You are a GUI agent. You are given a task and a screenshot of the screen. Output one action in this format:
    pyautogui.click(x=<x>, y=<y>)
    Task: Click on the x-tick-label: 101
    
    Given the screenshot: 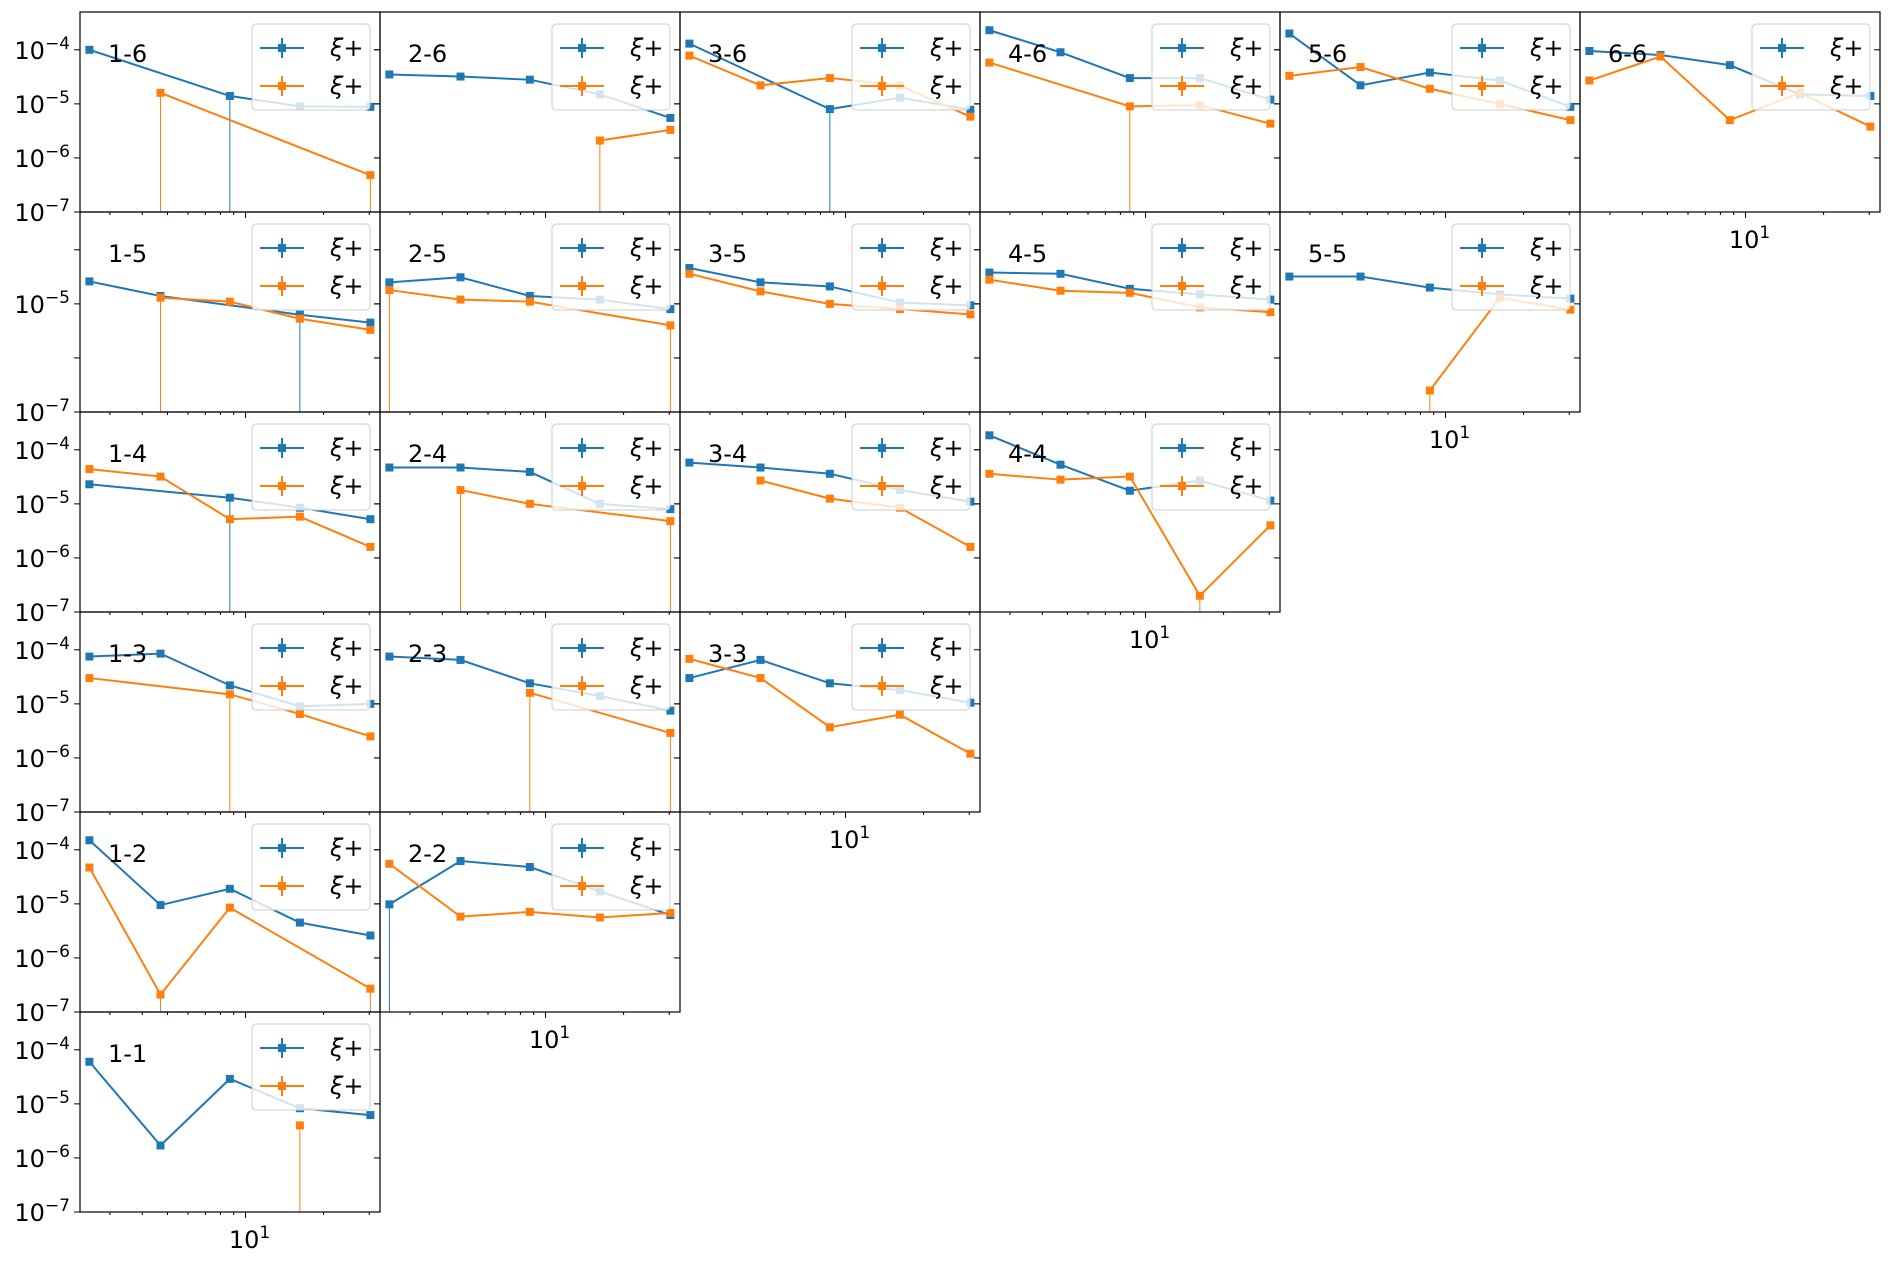 What is the action you would take?
    pyautogui.click(x=249, y=1238)
    